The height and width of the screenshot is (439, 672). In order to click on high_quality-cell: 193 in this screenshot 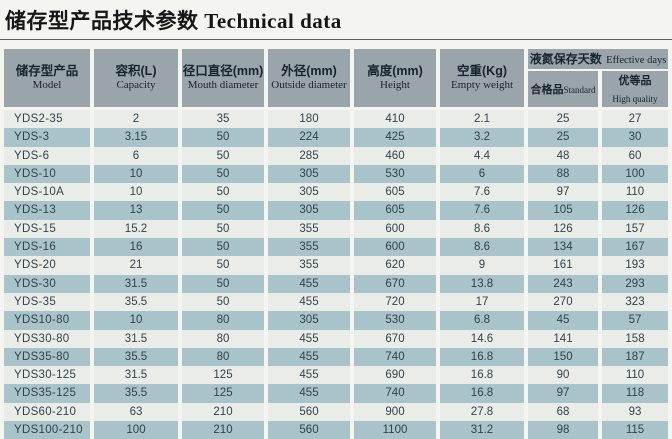, I will do `click(635, 265)`.